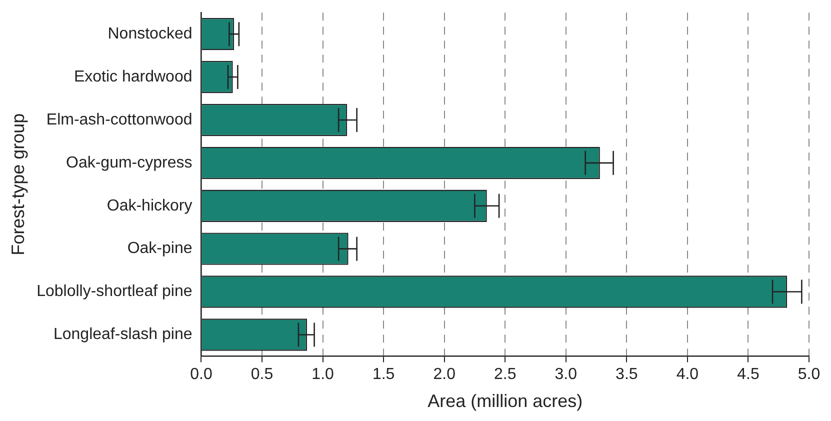  Describe the element at coordinates (133, 77) in the screenshot. I see `y-tick-label: Exotic hardwood` at that location.